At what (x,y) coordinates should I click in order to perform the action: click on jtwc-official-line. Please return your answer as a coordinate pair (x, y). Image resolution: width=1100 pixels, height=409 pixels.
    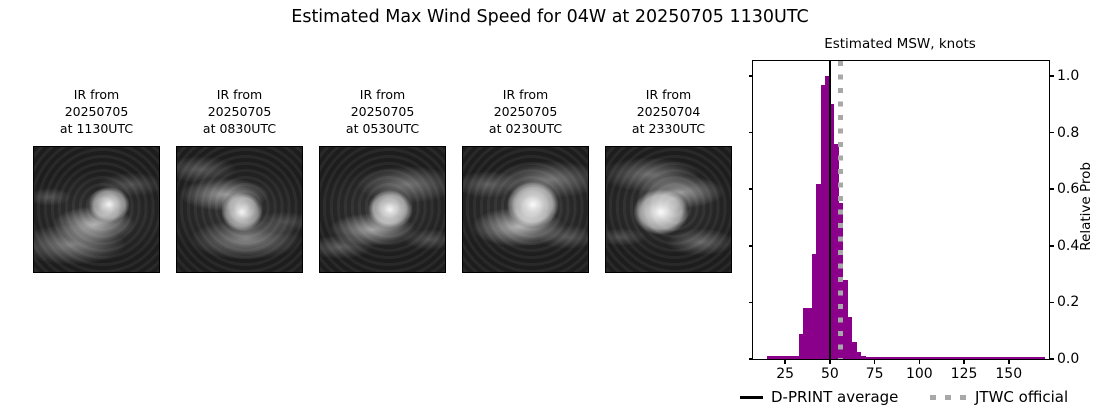
    Looking at the image, I should click on (841, 210).